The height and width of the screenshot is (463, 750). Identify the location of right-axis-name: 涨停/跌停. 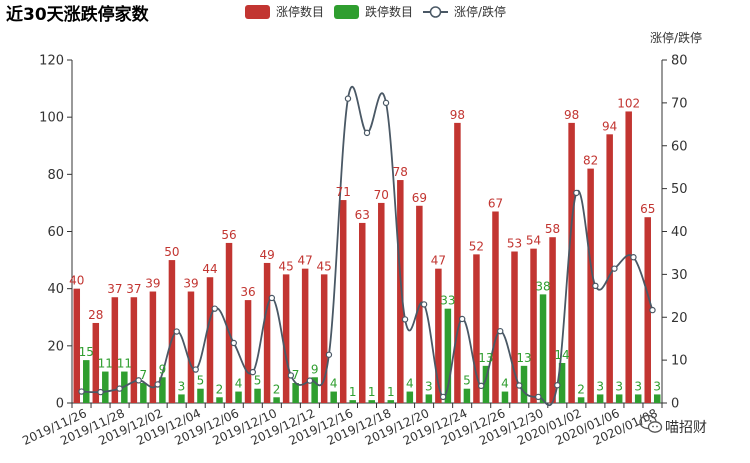
(676, 37).